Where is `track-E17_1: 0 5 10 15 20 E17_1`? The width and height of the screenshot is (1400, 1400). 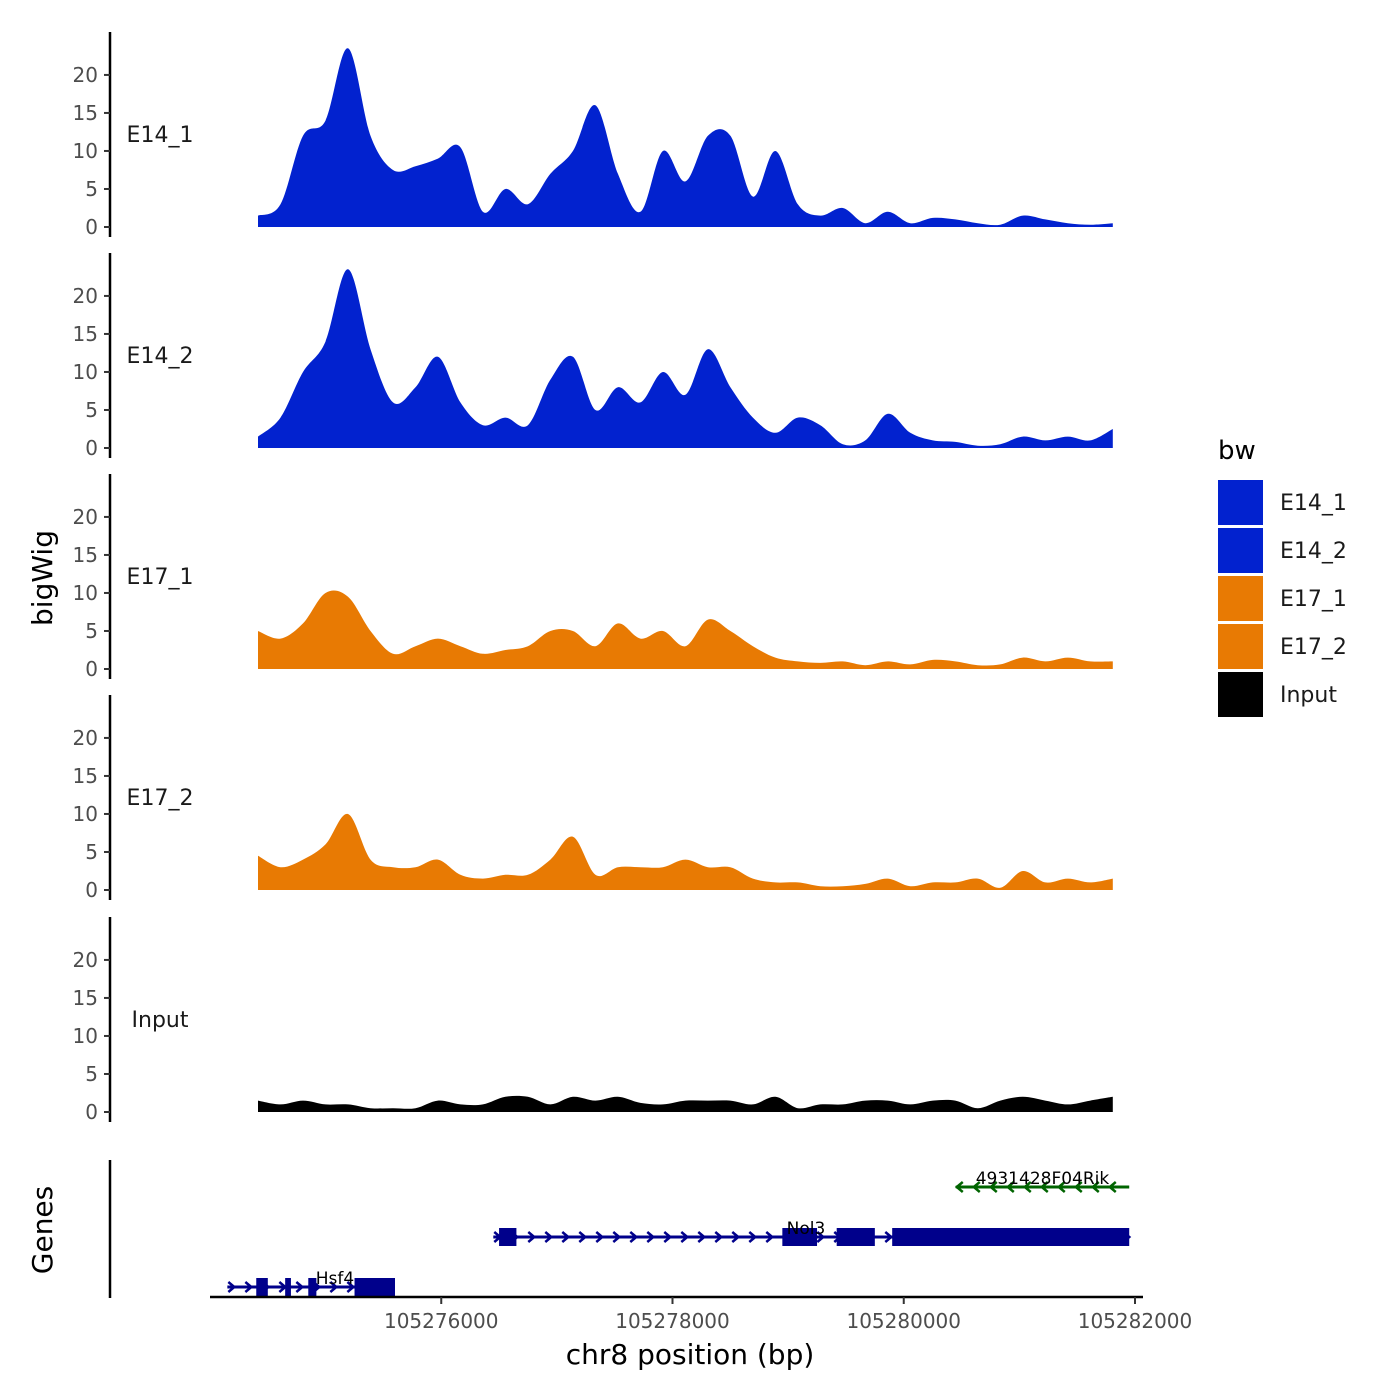
track-E17_1: 0 5 10 15 20 E17_1 is located at coordinates (593, 577).